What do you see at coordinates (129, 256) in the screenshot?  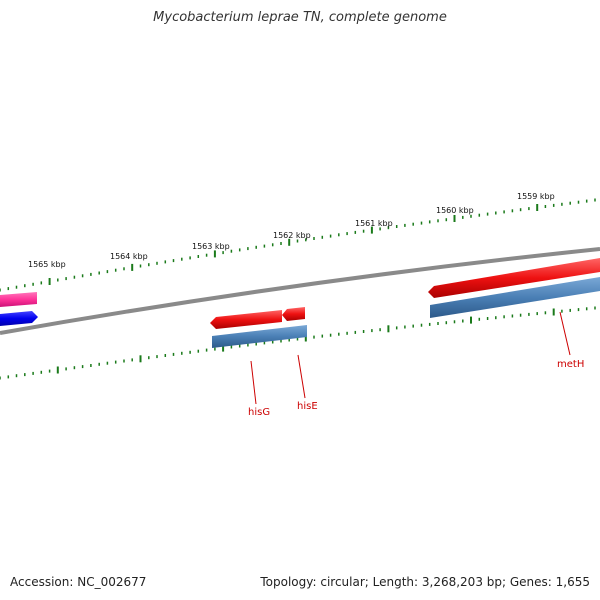 I see `scale-label-1564: 1564 kbp` at bounding box center [129, 256].